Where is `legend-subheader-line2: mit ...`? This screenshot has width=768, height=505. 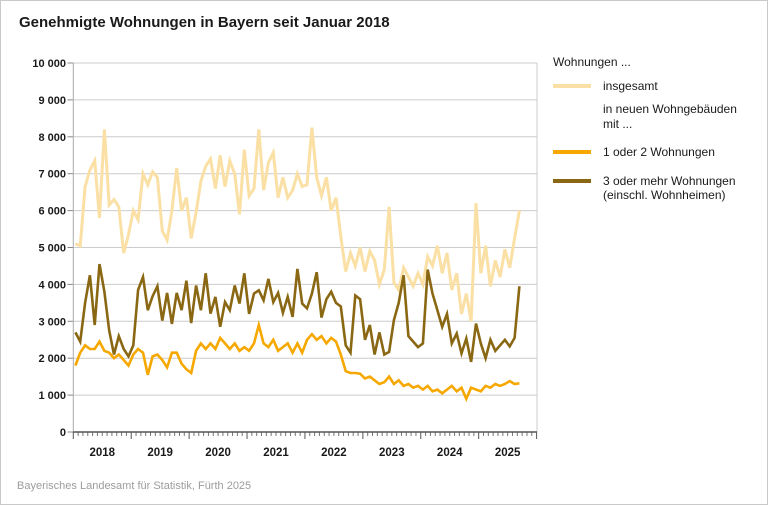
legend-subheader-line2: mit ... is located at coordinates (618, 123).